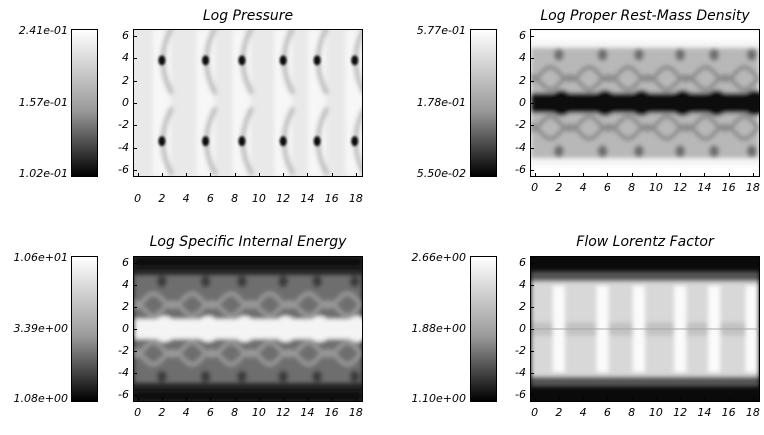  What do you see at coordinates (248, 16) in the screenshot?
I see `chart-title: Log Pressure` at bounding box center [248, 16].